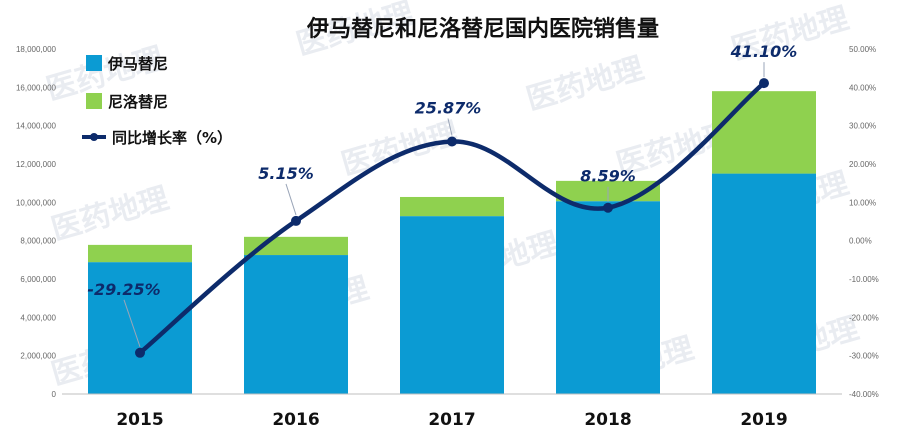 The height and width of the screenshot is (439, 914). Describe the element at coordinates (864, 356) in the screenshot. I see `right-axis-tick-label: -30.00%` at that location.